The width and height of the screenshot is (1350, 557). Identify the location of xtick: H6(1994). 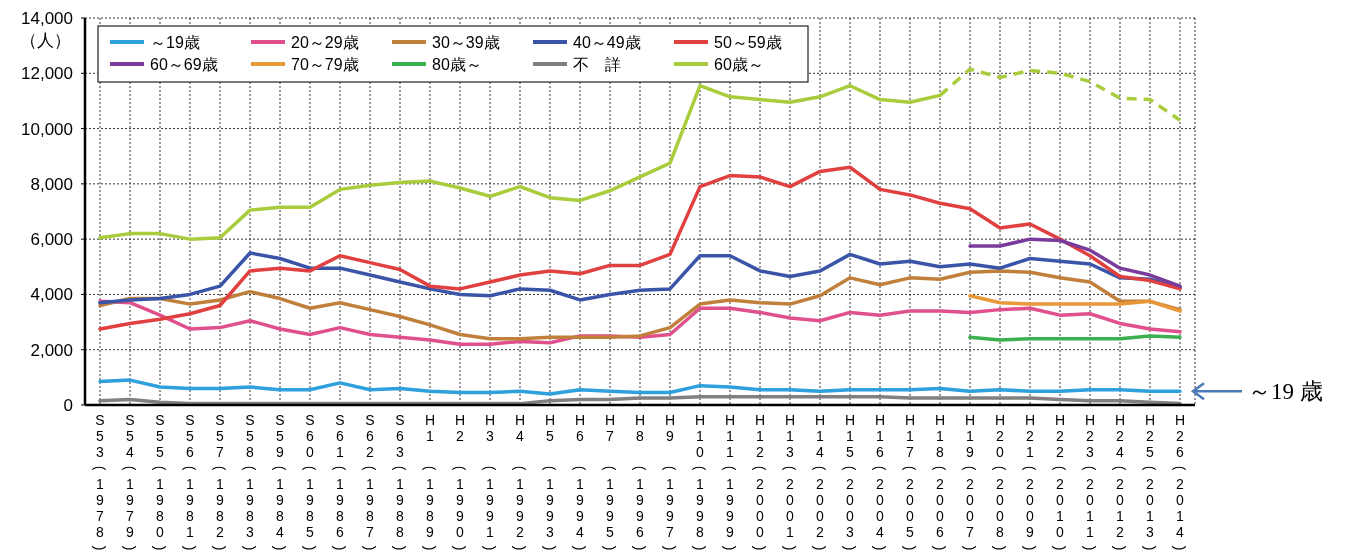
(580, 481).